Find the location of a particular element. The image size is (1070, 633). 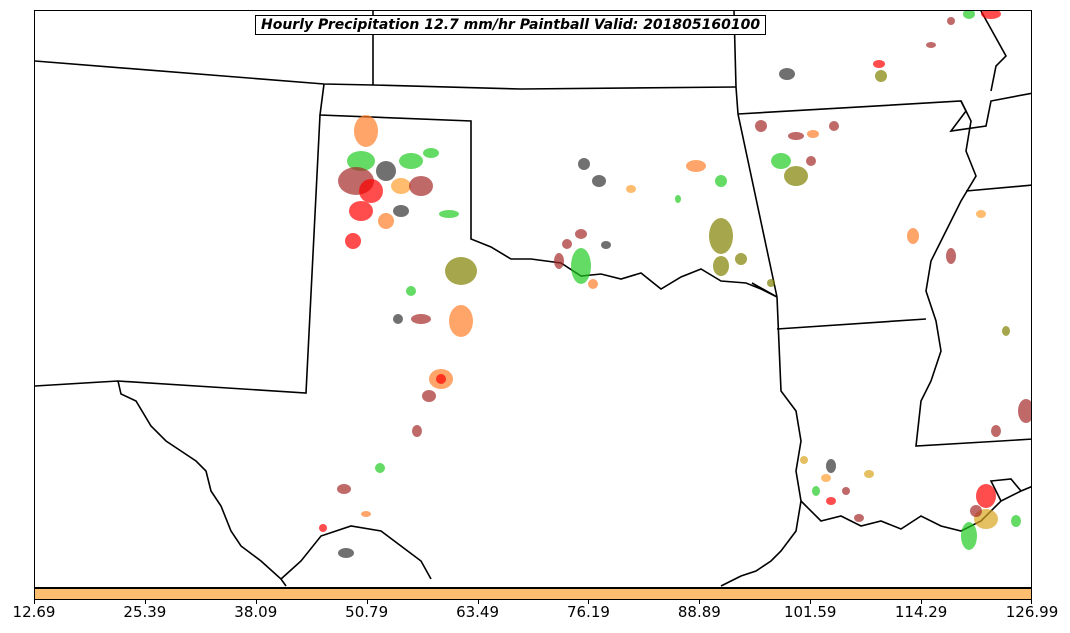

colorbar-tick-label: 12.69 is located at coordinates (34, 612).